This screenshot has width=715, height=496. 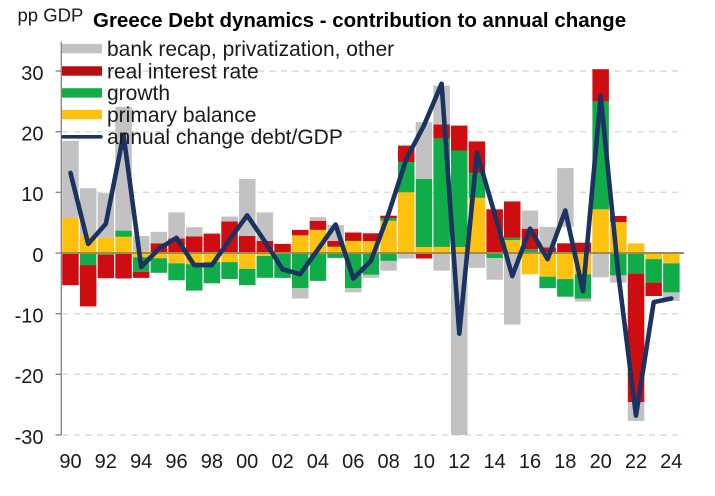 I want to click on svg-text: -10, so click(x=29, y=317).